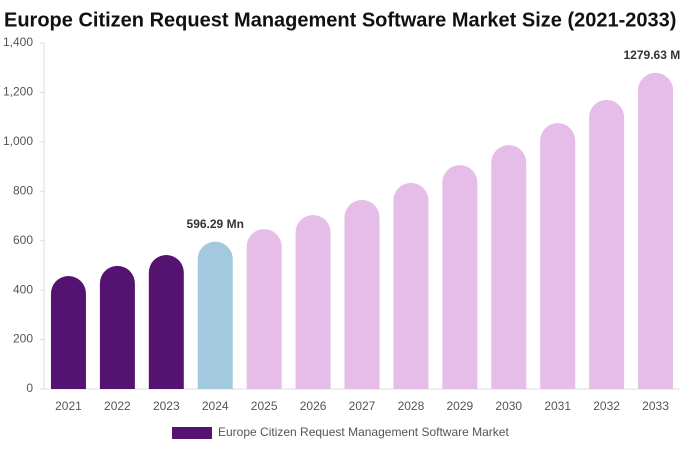  Describe the element at coordinates (362, 406) in the screenshot. I see `x-tick-label: 2027` at that location.